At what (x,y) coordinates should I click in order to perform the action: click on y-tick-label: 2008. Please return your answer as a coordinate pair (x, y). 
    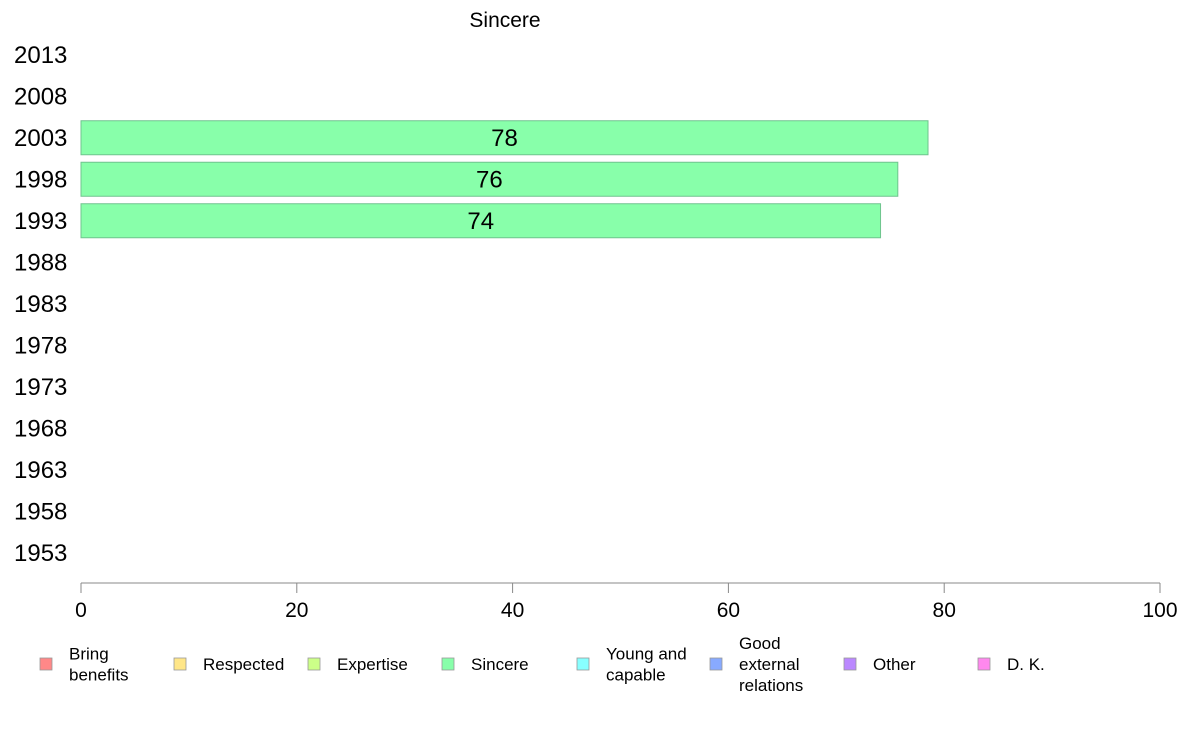
    Looking at the image, I should click on (40, 96).